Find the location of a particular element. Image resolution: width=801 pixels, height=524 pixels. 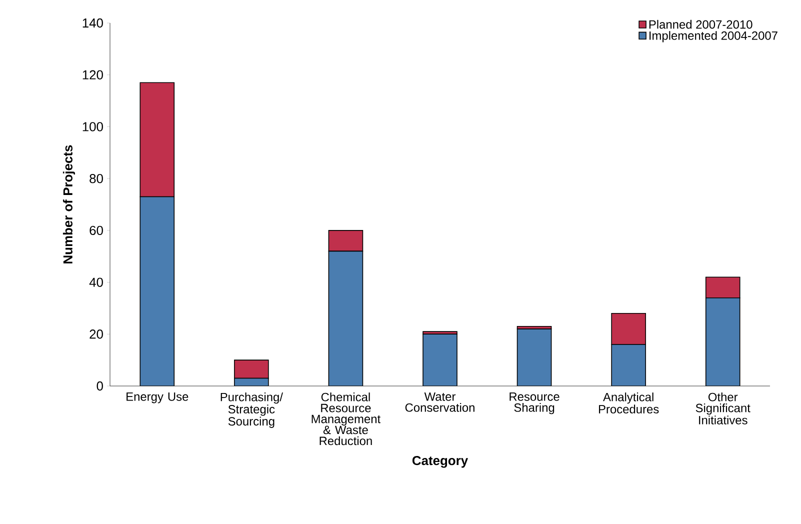

x-tick-label: Resource Sharing is located at coordinates (535, 403).